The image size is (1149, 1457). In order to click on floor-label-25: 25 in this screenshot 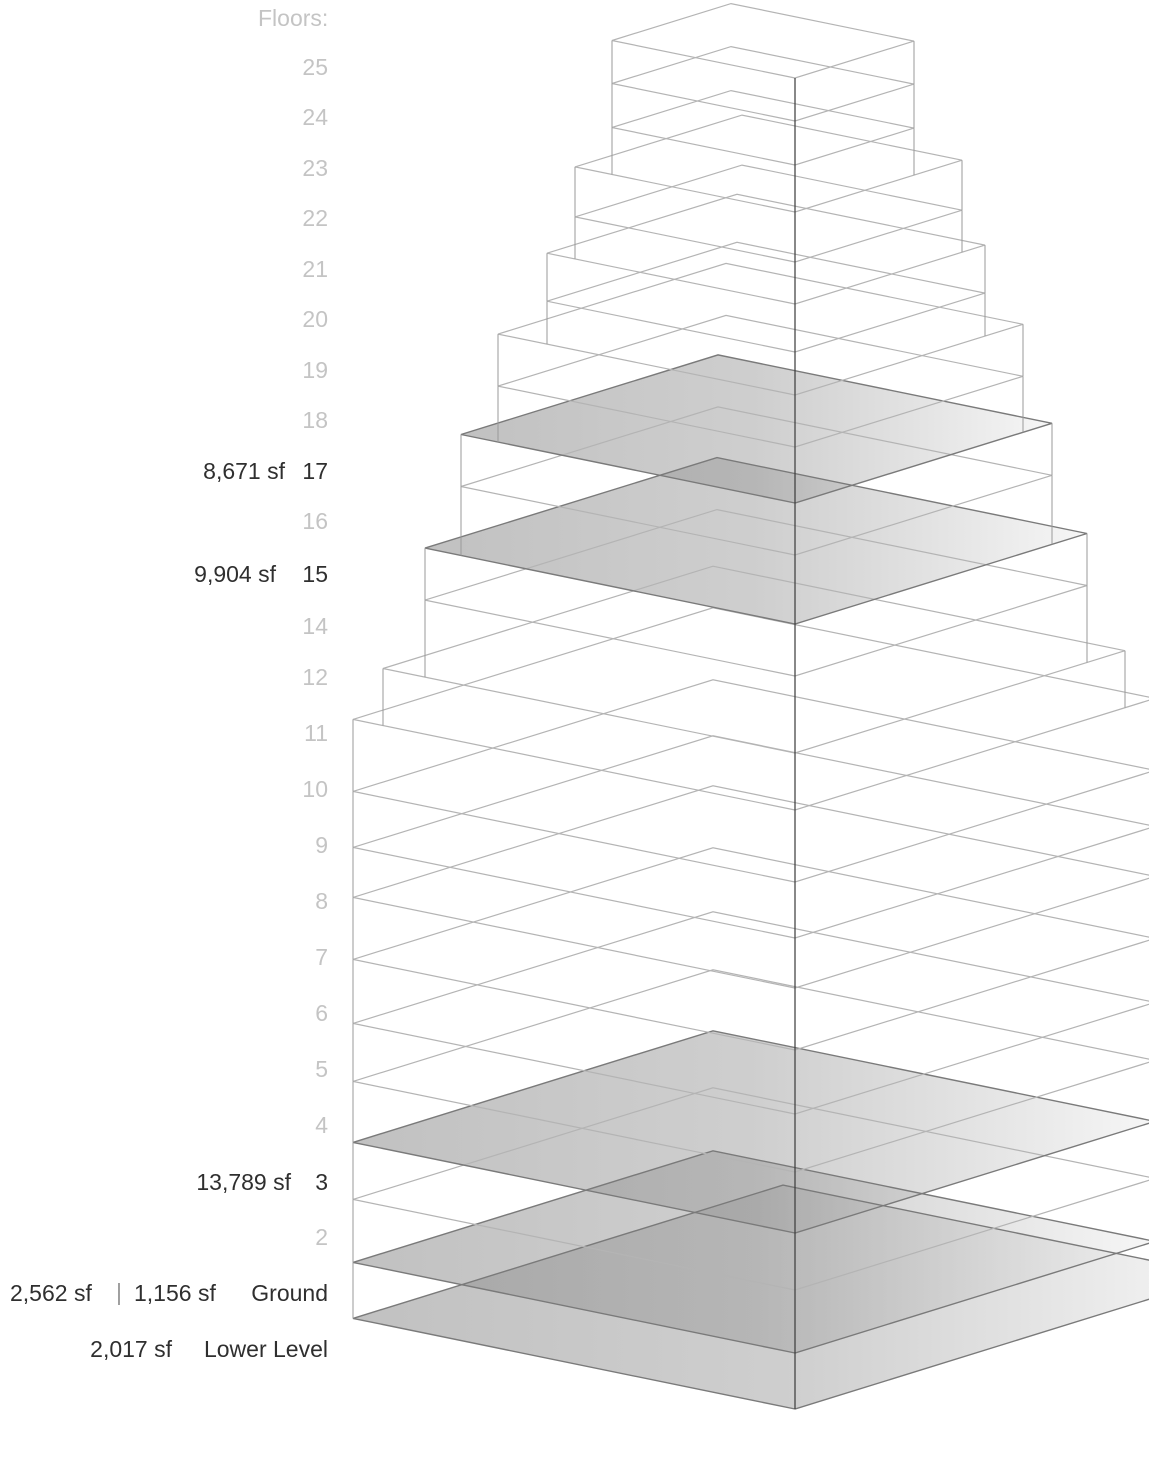, I will do `click(315, 67)`.